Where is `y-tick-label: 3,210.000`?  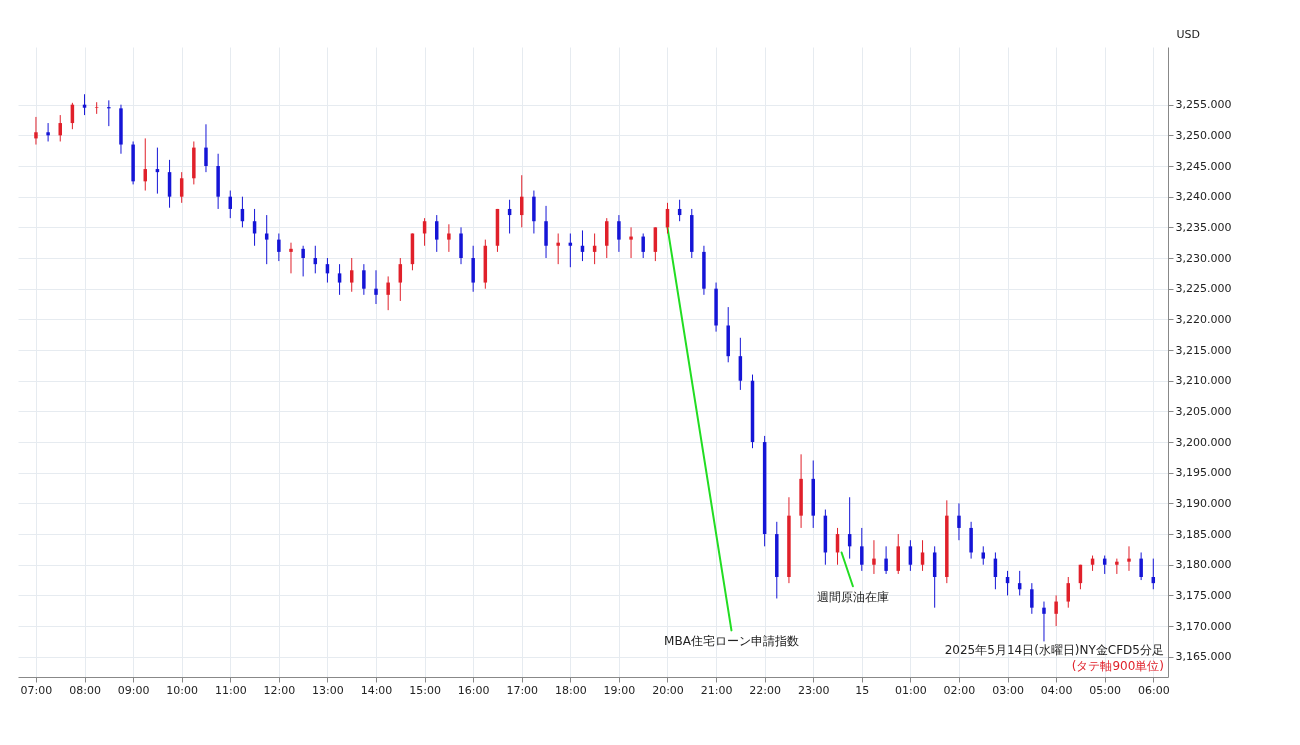
y-tick-label: 3,210.000 is located at coordinates (1203, 381).